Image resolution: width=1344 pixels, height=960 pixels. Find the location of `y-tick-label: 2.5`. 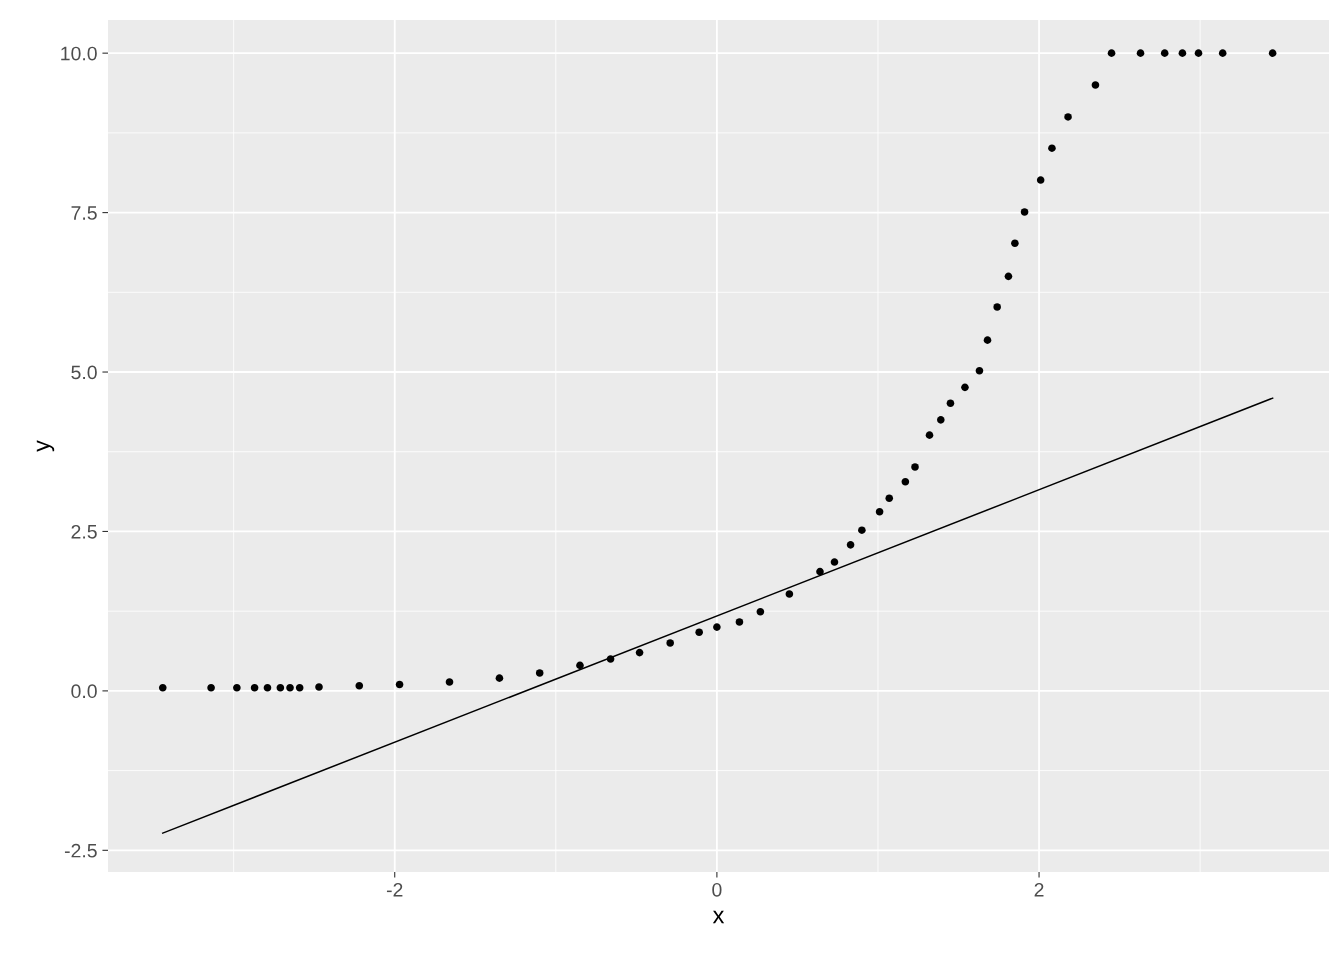

y-tick-label: 2.5 is located at coordinates (84, 531).